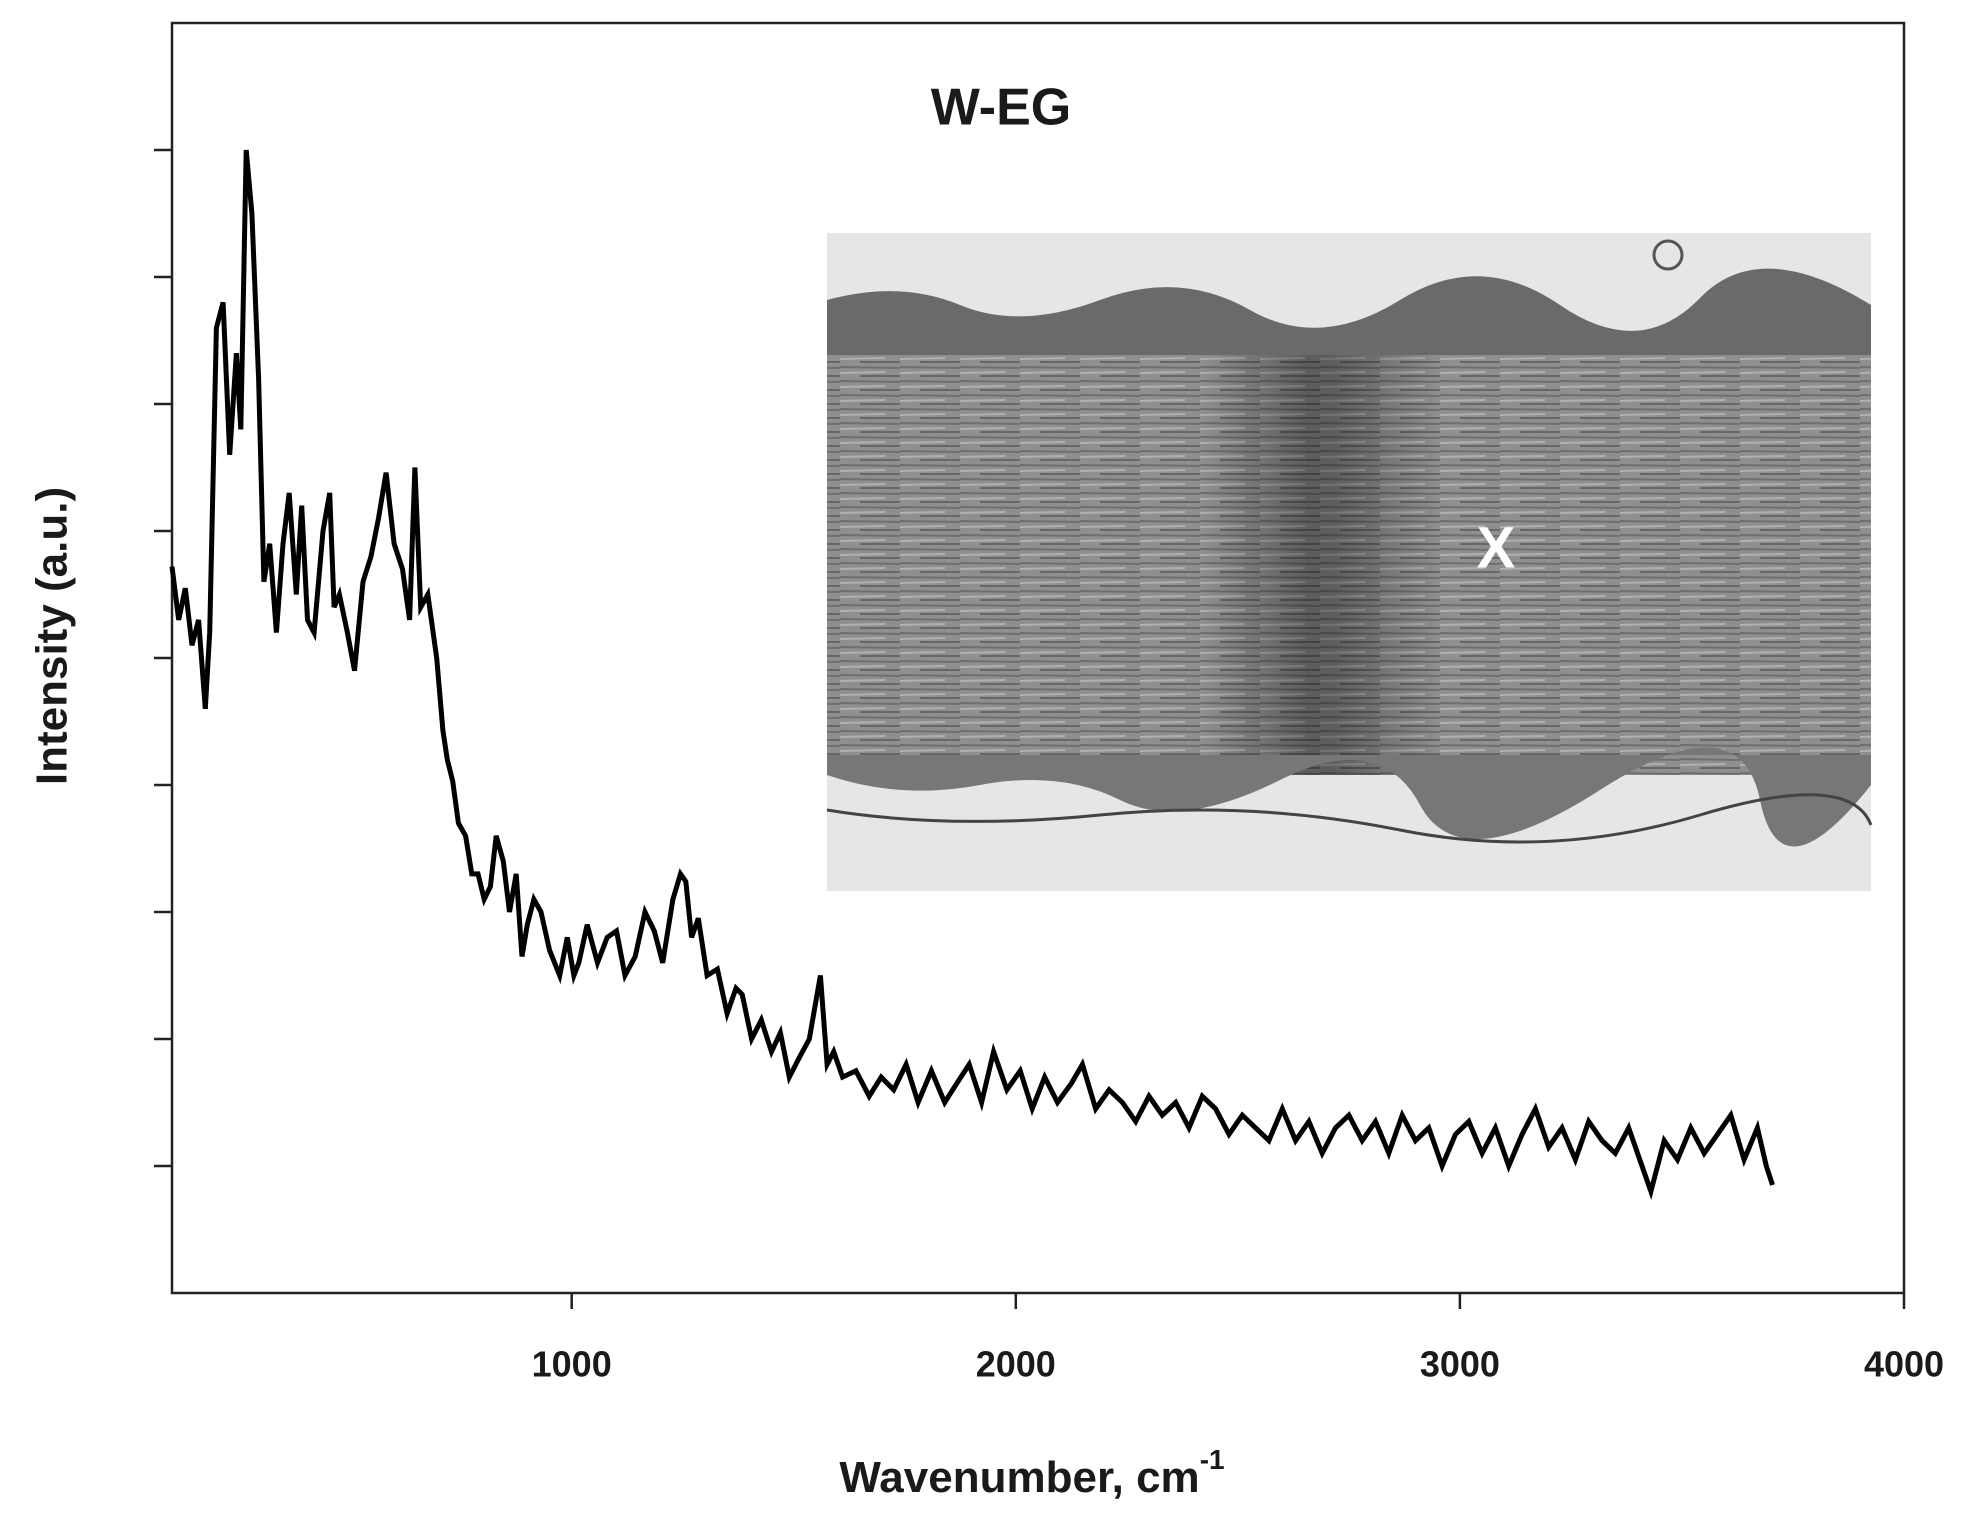 The width and height of the screenshot is (1974, 1527). I want to click on x-axis-title: Wavenumber, cm-1, so click(1031, 1472).